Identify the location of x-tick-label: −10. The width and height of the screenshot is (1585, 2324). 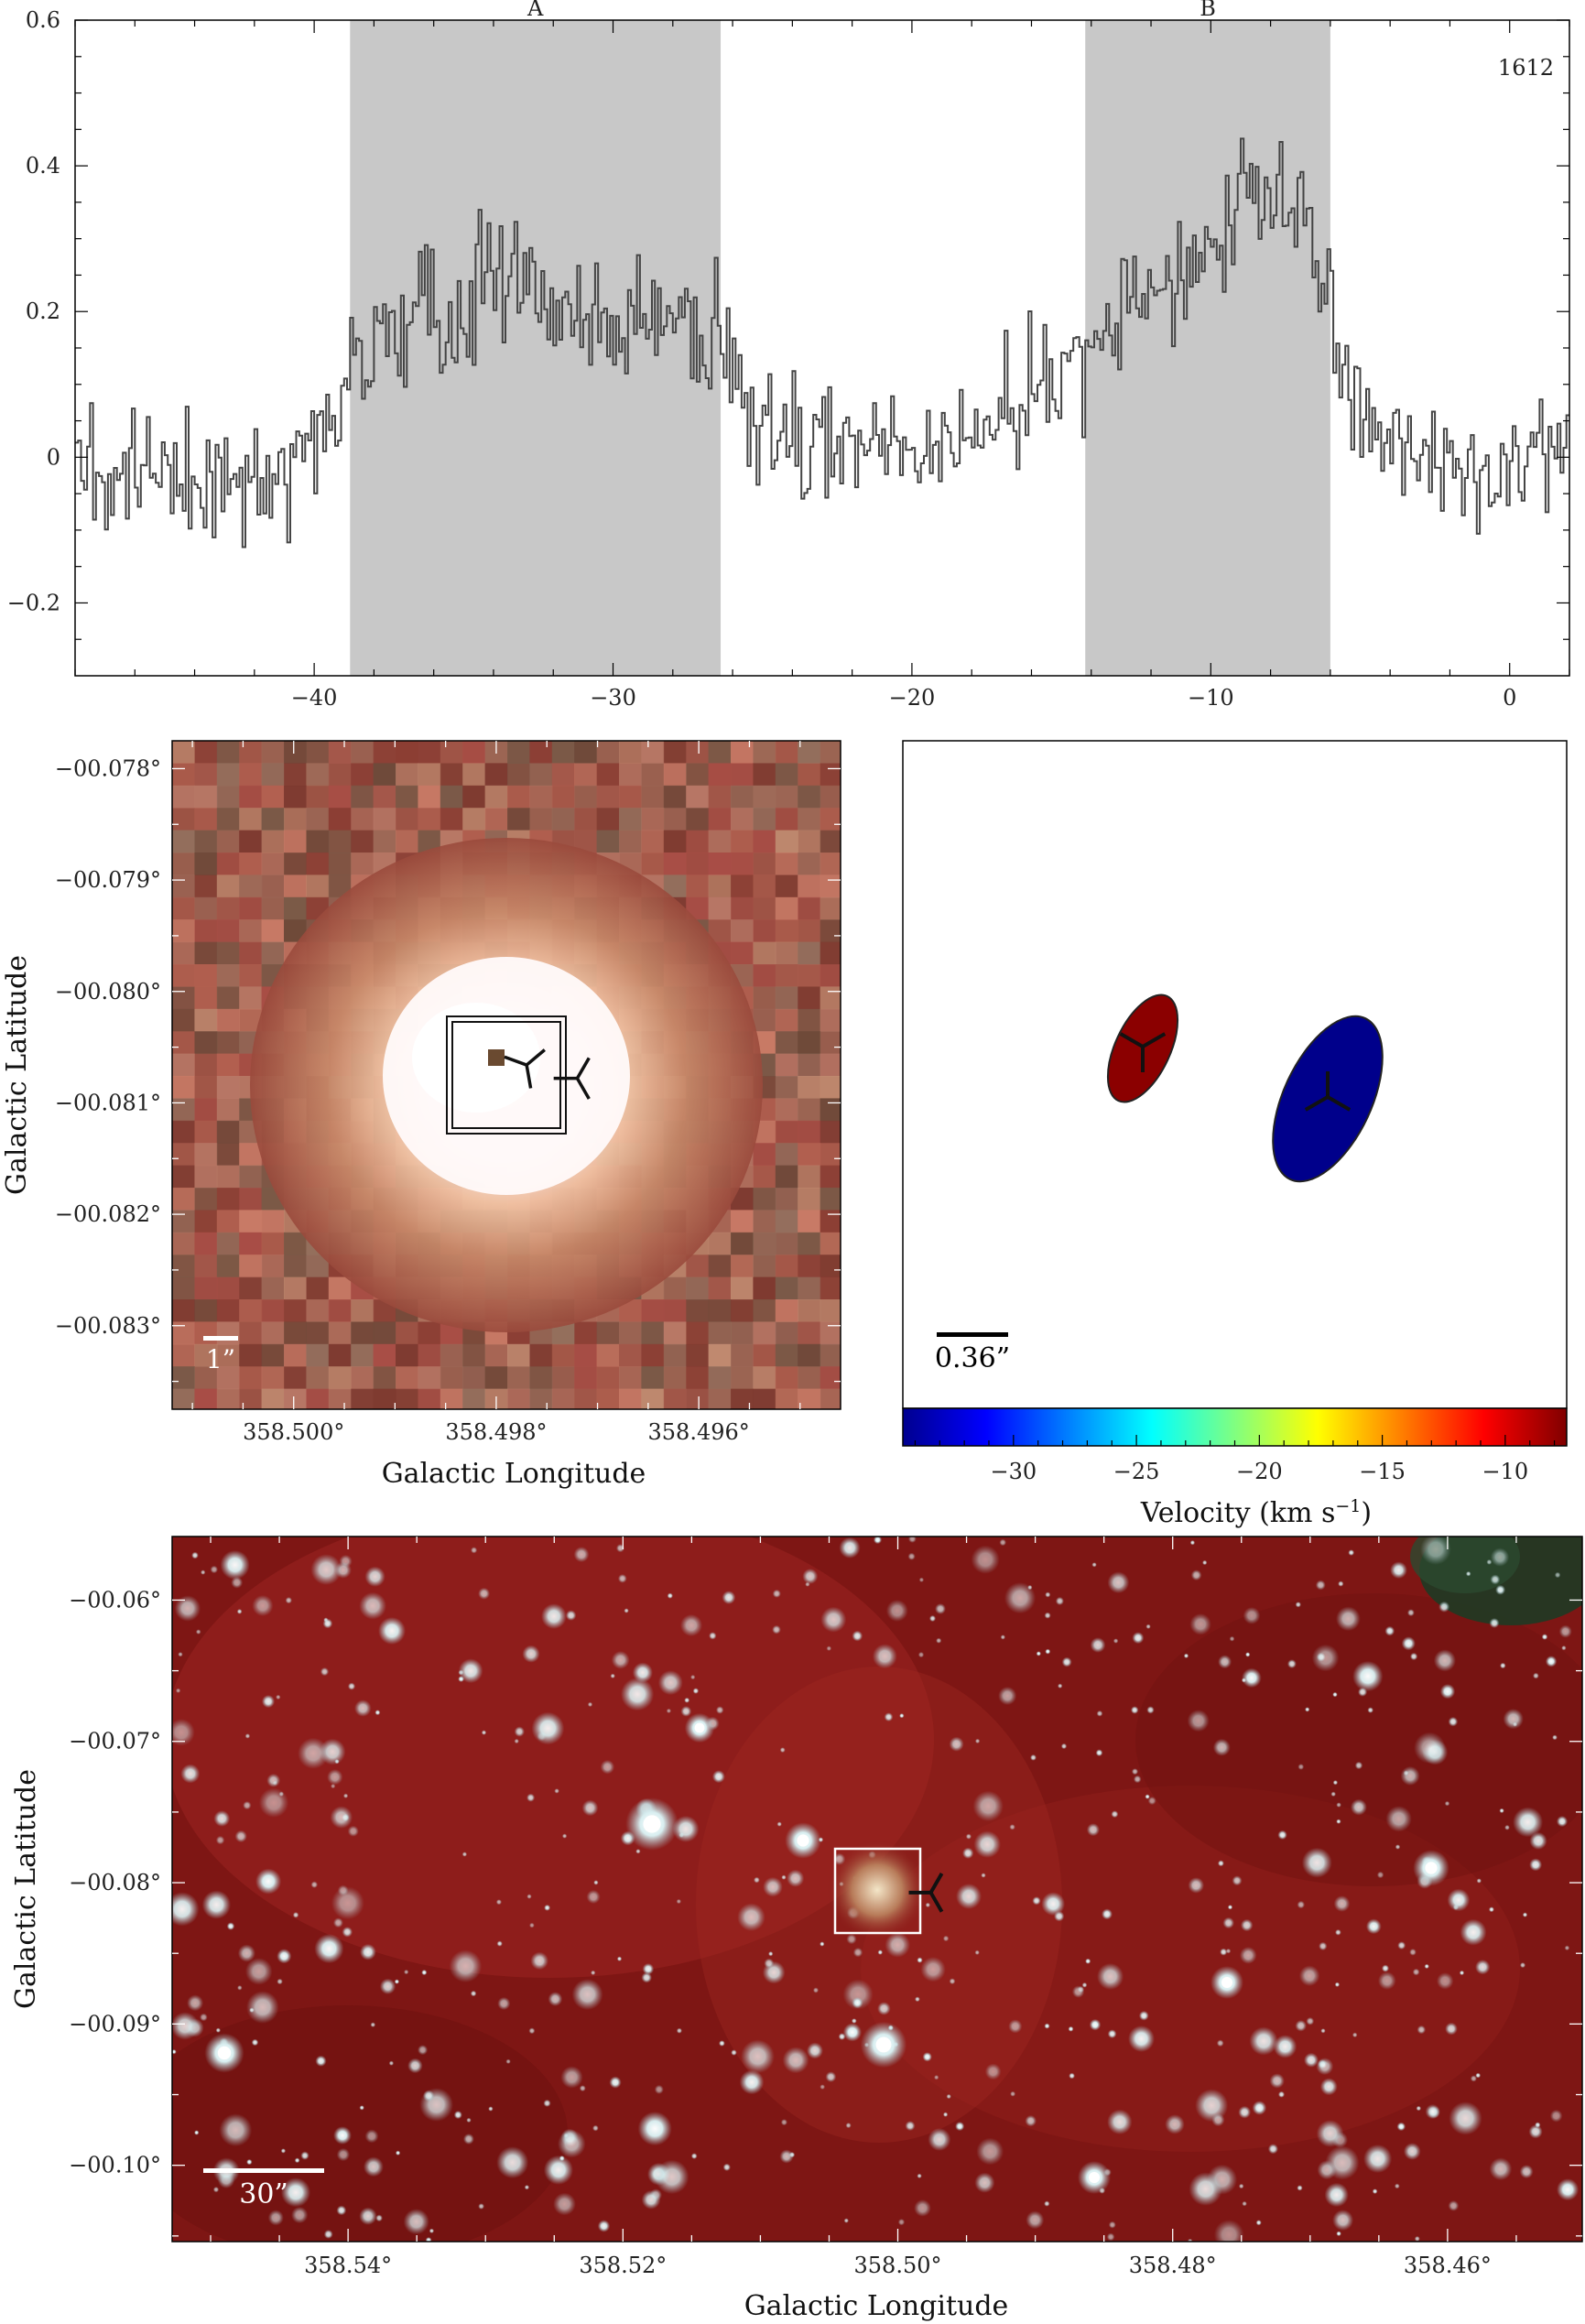
(1211, 698).